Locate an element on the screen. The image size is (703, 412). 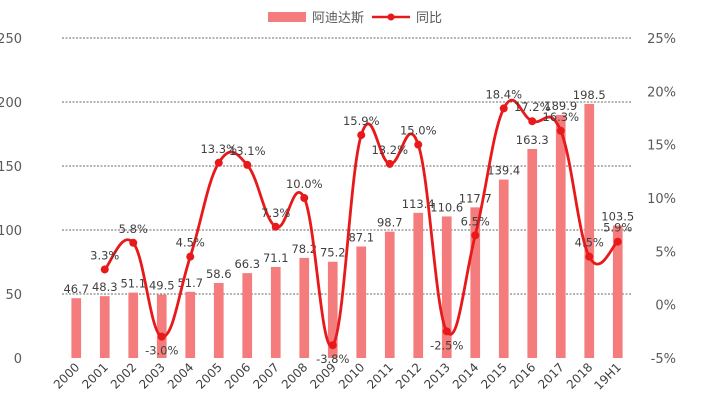
line-value-label: 15.9% is located at coordinates (361, 121).